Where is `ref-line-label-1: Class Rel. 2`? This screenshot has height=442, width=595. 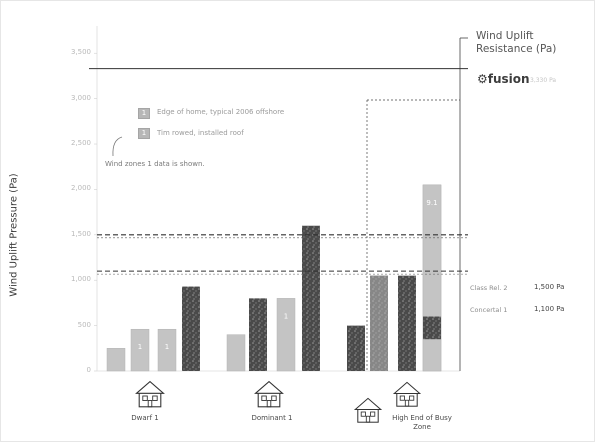 ref-line-label-1: Class Rel. 2 is located at coordinates (489, 288).